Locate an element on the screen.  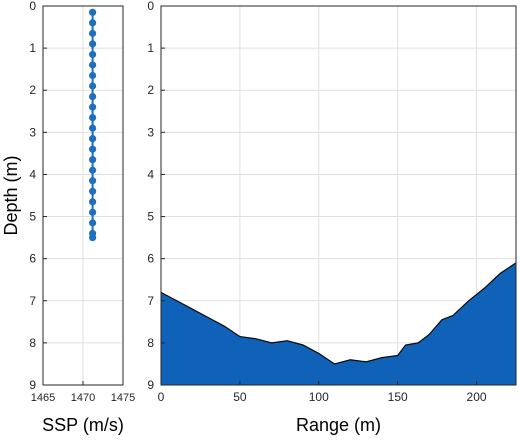
range-xtick-label-4: 200 is located at coordinates (477, 397).